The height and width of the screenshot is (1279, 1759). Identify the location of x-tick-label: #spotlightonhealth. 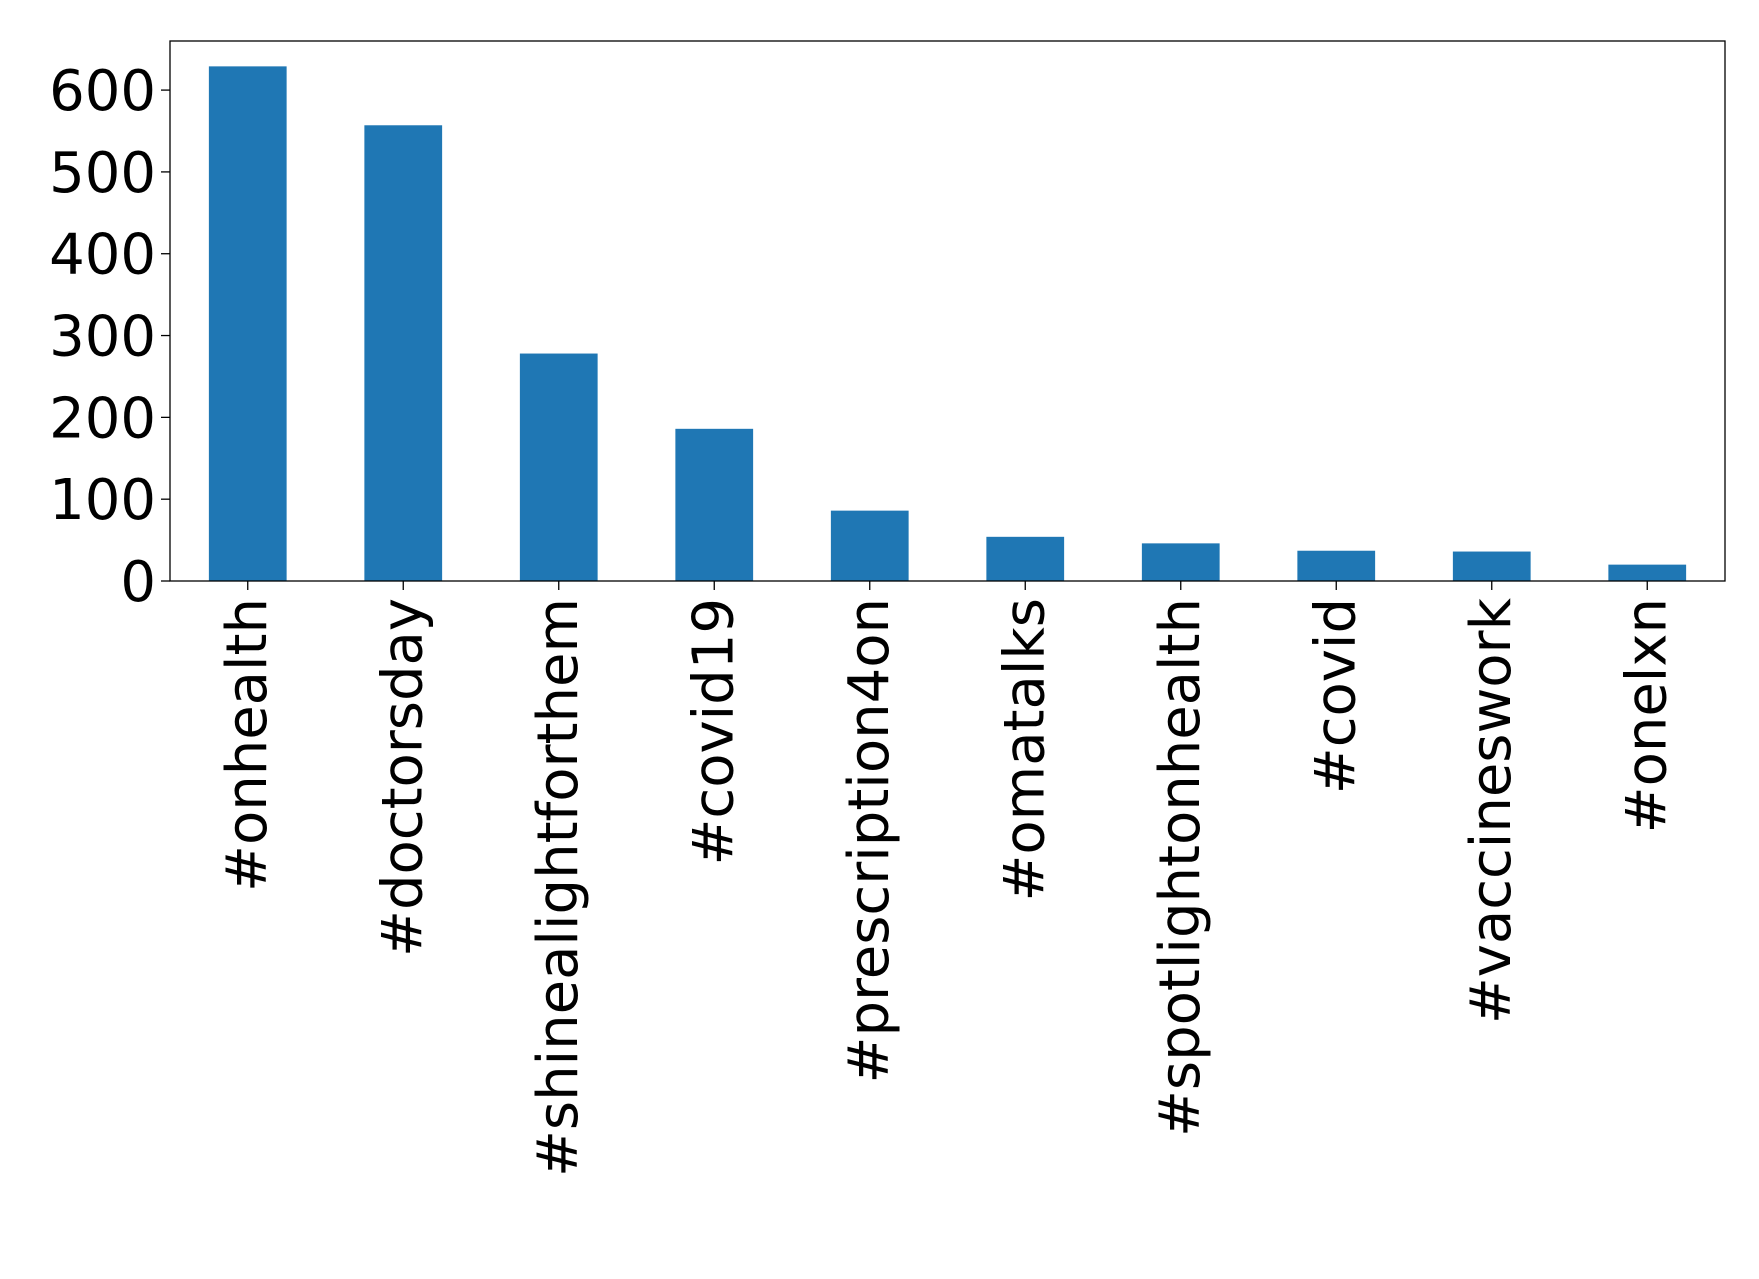
(1180, 867).